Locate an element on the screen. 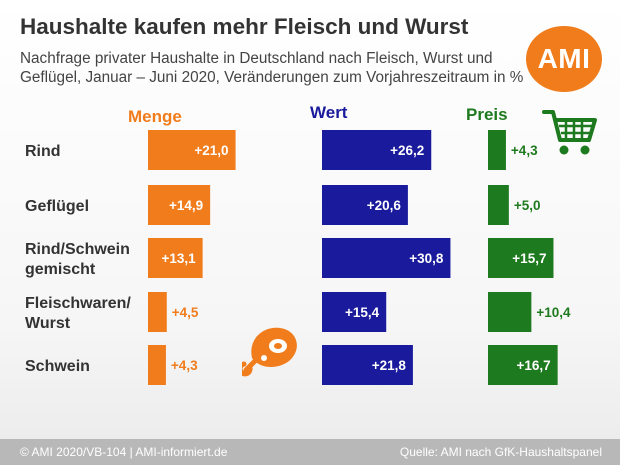  category-label: Geflügel is located at coordinates (57, 206).